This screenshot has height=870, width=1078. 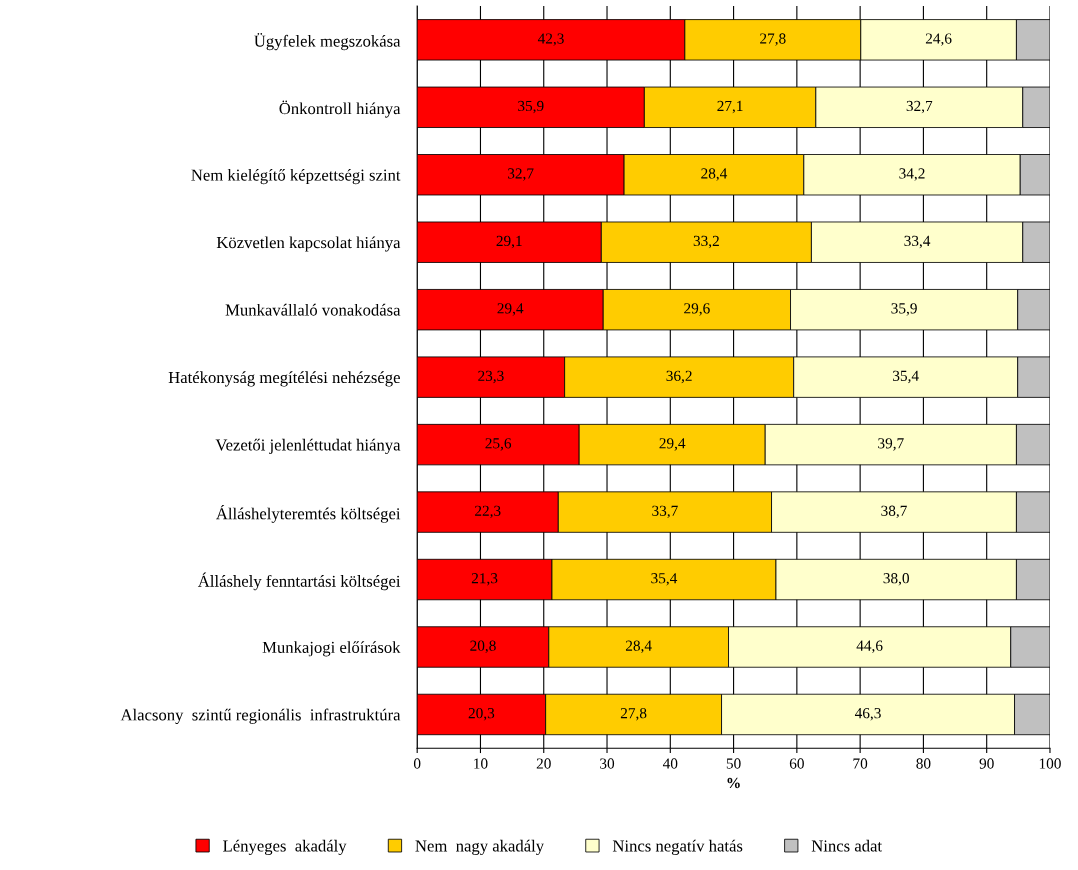 What do you see at coordinates (665, 512) in the screenshot?
I see `data-label: 33,7` at bounding box center [665, 512].